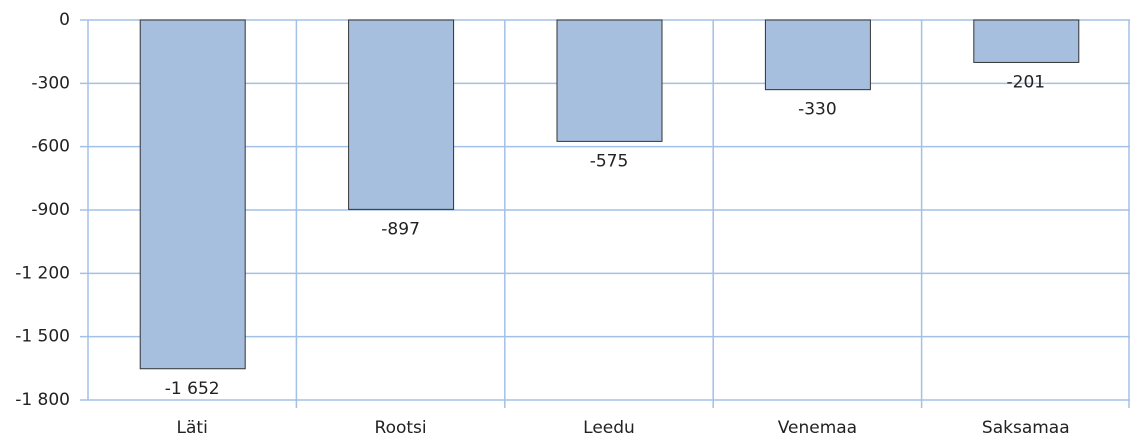 Image resolution: width=1130 pixels, height=439 pixels. What do you see at coordinates (817, 110) in the screenshot?
I see `data-label: -330` at bounding box center [817, 110].